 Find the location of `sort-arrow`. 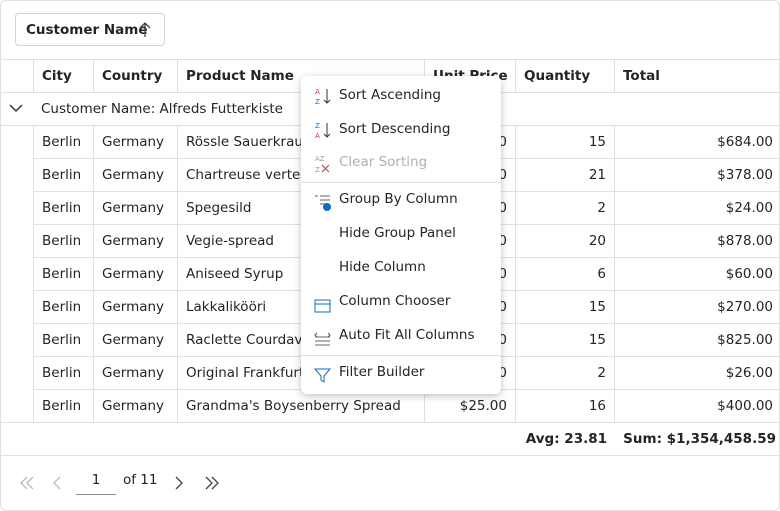

sort-arrow is located at coordinates (145, 29).